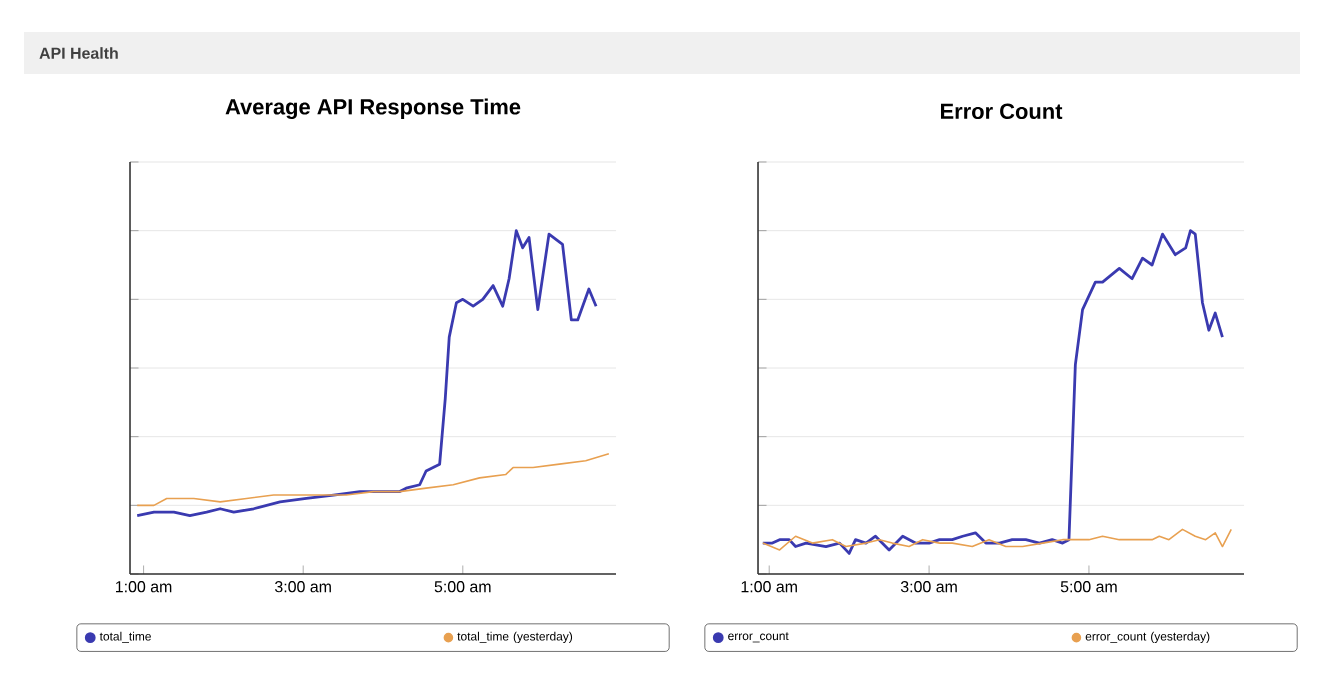 This screenshot has height=680, width=1320. I want to click on chart-title: Error Count, so click(1002, 111).